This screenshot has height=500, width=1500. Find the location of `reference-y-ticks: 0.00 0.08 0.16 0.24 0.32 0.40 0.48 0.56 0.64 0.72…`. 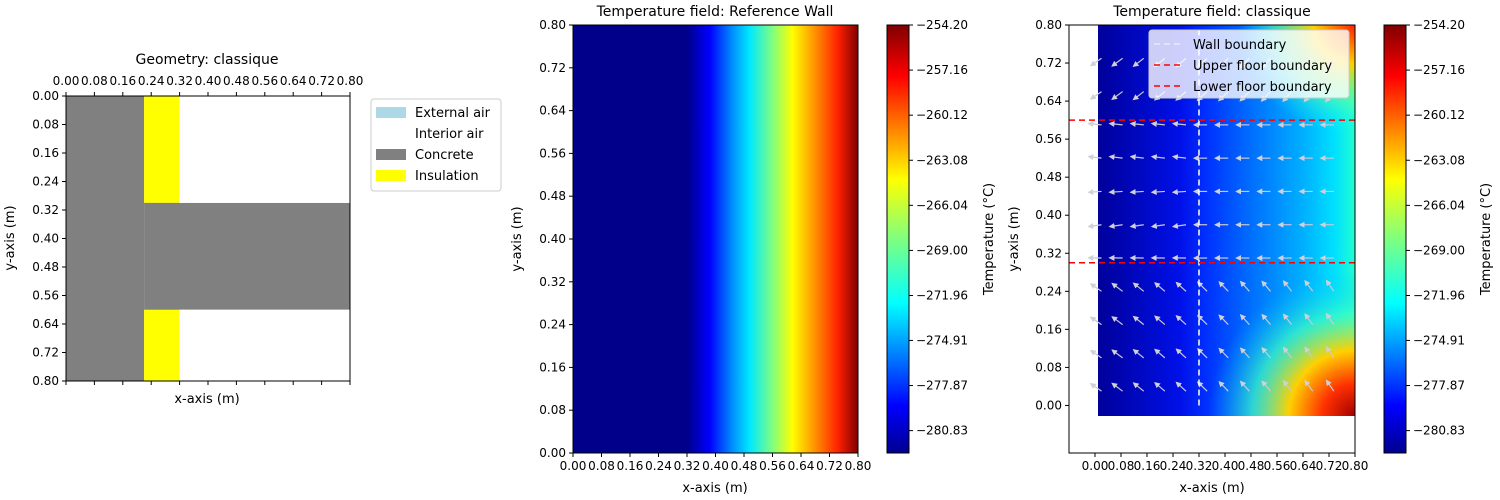

reference-y-ticks: 0.00 0.08 0.16 0.24 0.32 0.40 0.48 0.56 0.64 0.72… is located at coordinates (556, 239).